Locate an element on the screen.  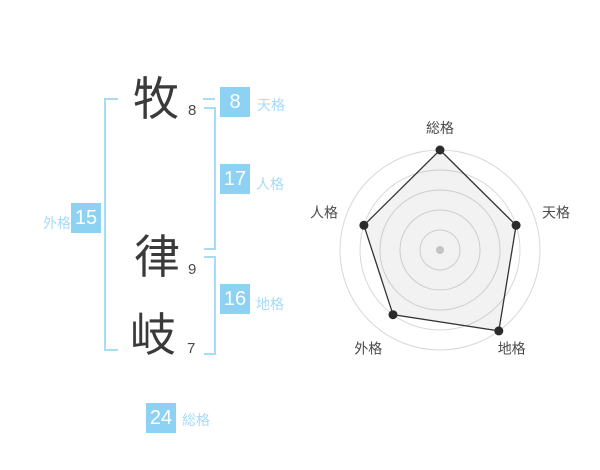
jinkaku-bracket is located at coordinates (210, 178).